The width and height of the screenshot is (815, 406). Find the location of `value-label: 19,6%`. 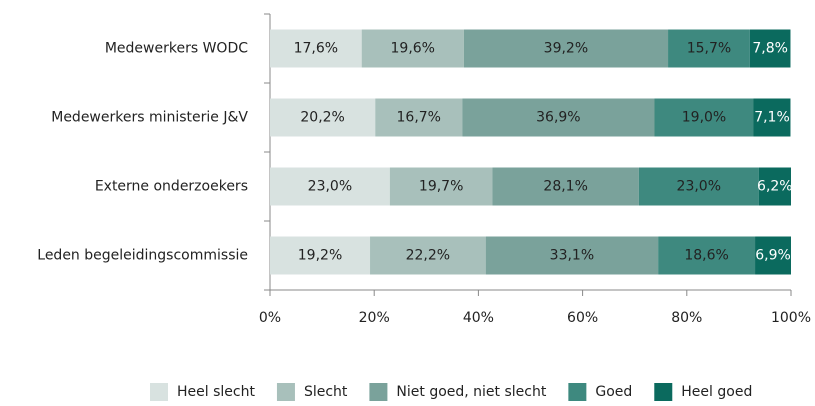

value-label: 19,6% is located at coordinates (413, 49).